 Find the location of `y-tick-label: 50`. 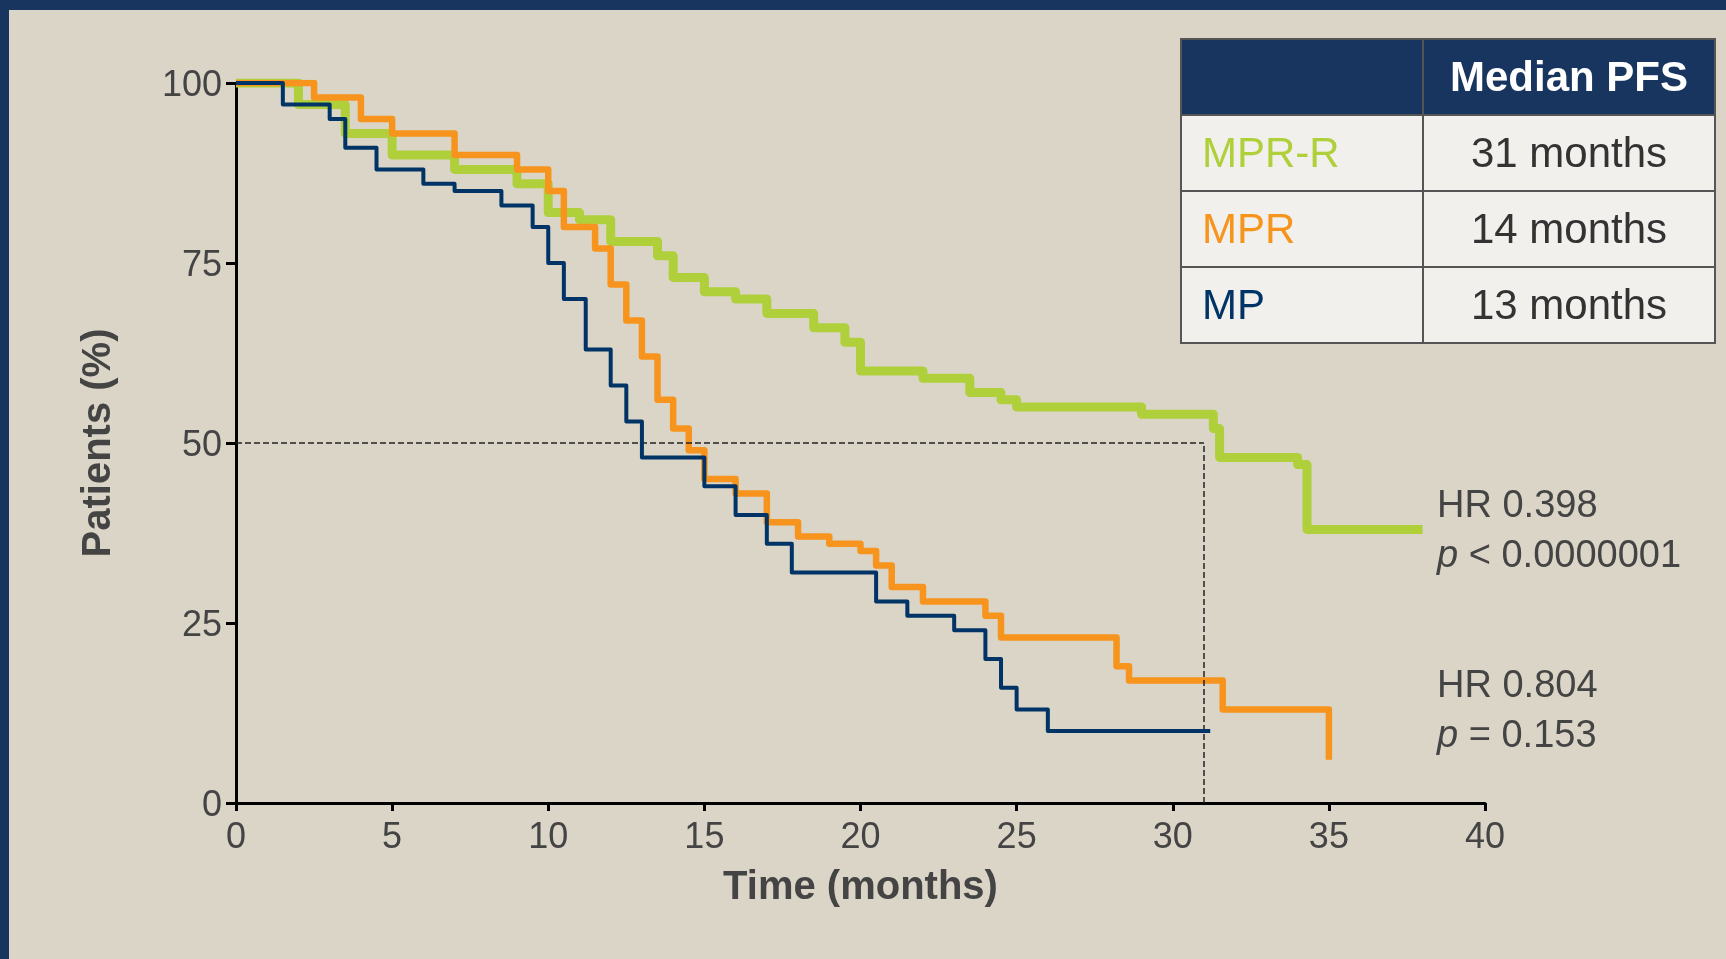

y-tick-label: 50 is located at coordinates (201, 443).